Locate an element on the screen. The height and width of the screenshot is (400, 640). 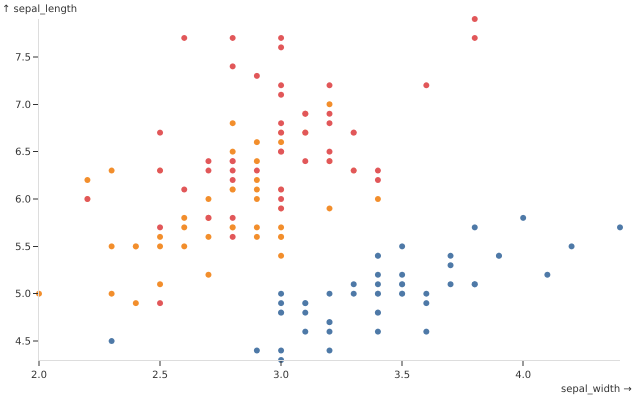
y-tick-label: 7.5 is located at coordinates (23, 58).